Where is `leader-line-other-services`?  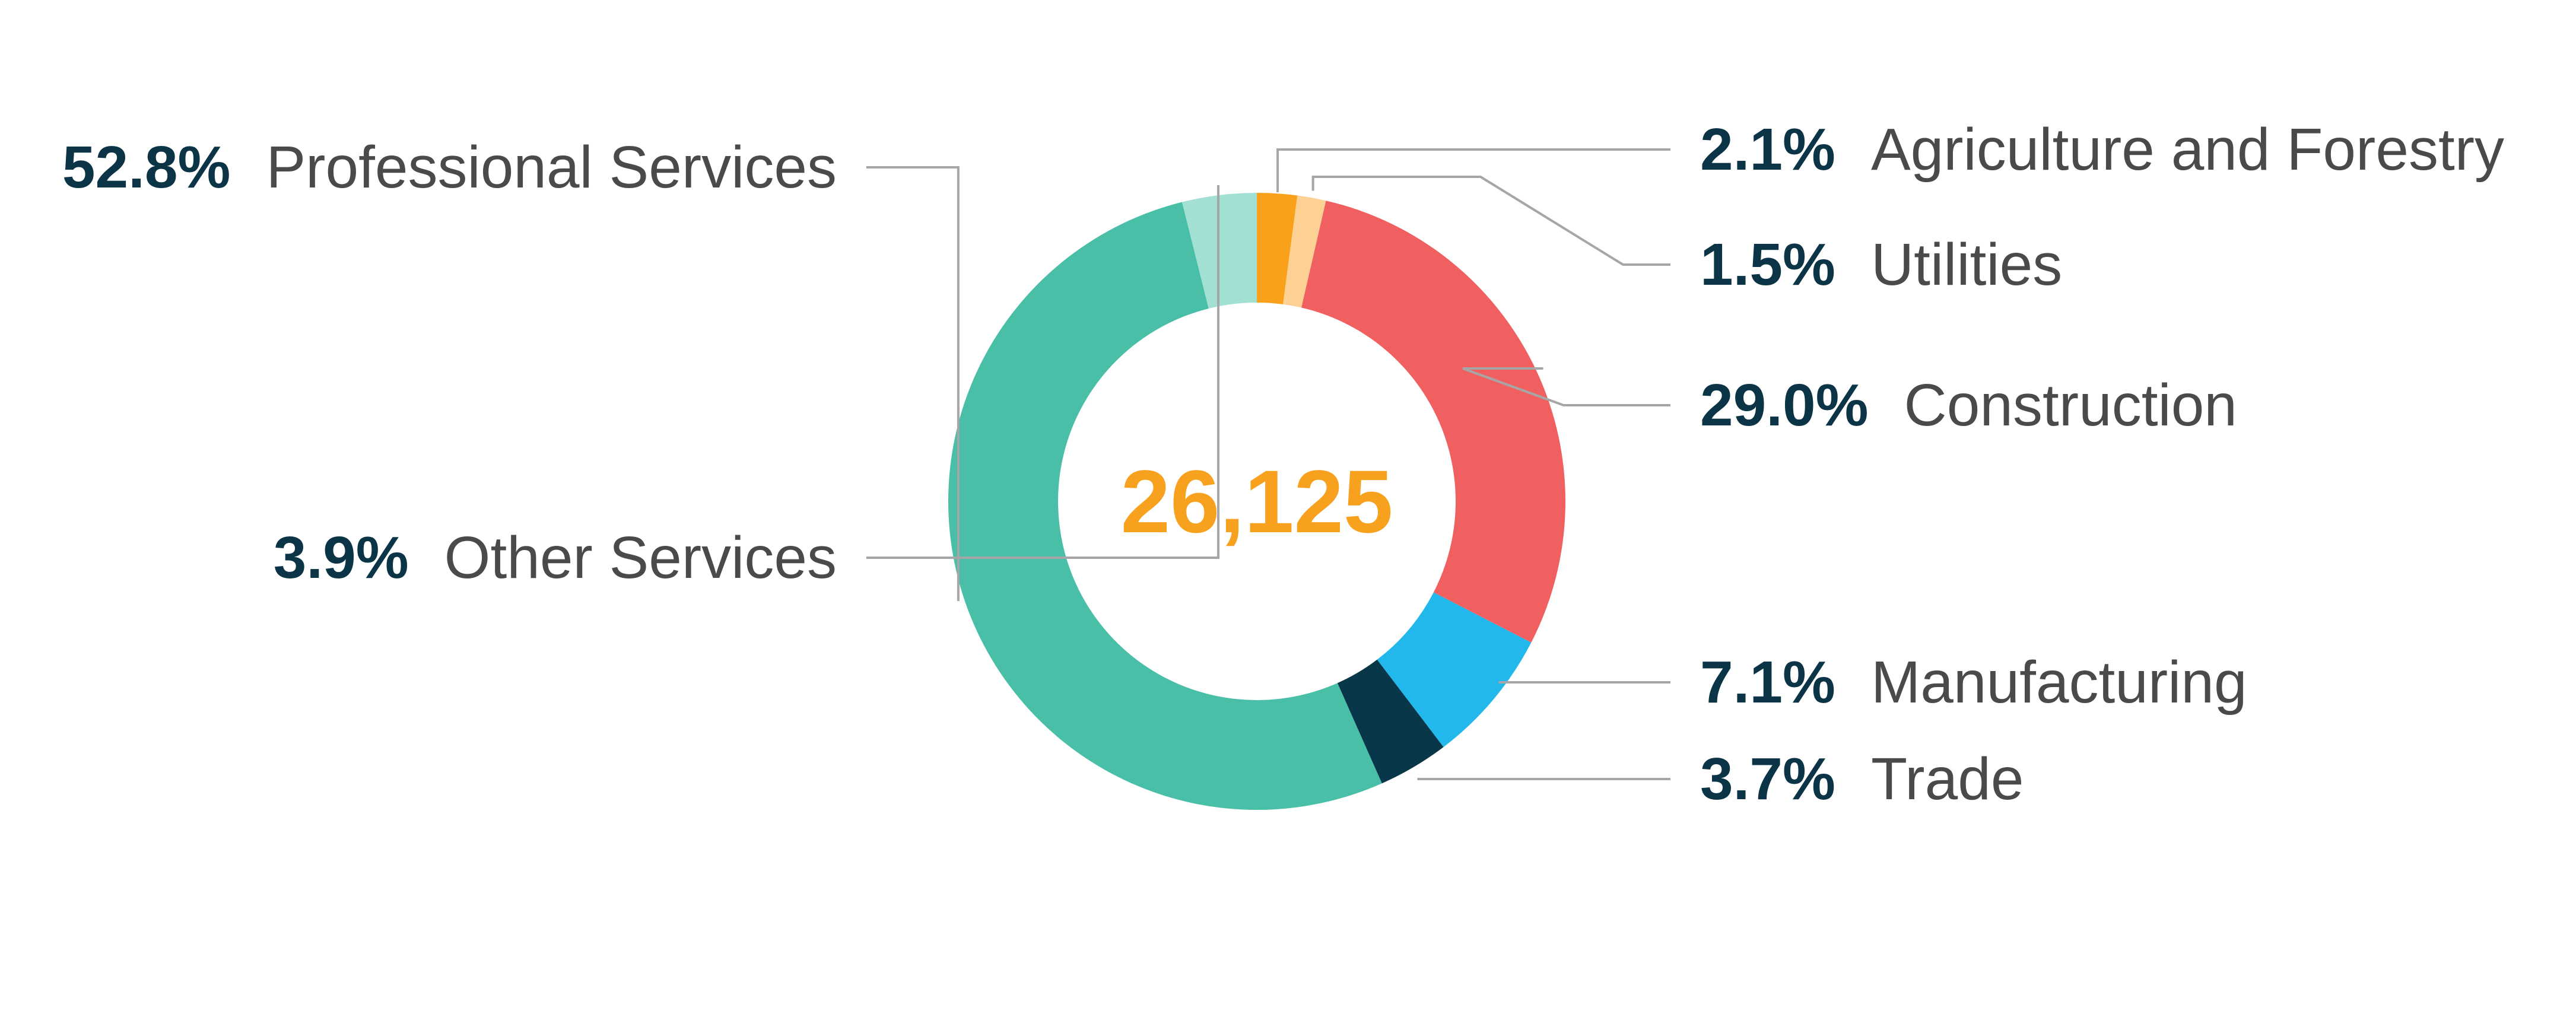
leader-line-other-services is located at coordinates (1043, 372).